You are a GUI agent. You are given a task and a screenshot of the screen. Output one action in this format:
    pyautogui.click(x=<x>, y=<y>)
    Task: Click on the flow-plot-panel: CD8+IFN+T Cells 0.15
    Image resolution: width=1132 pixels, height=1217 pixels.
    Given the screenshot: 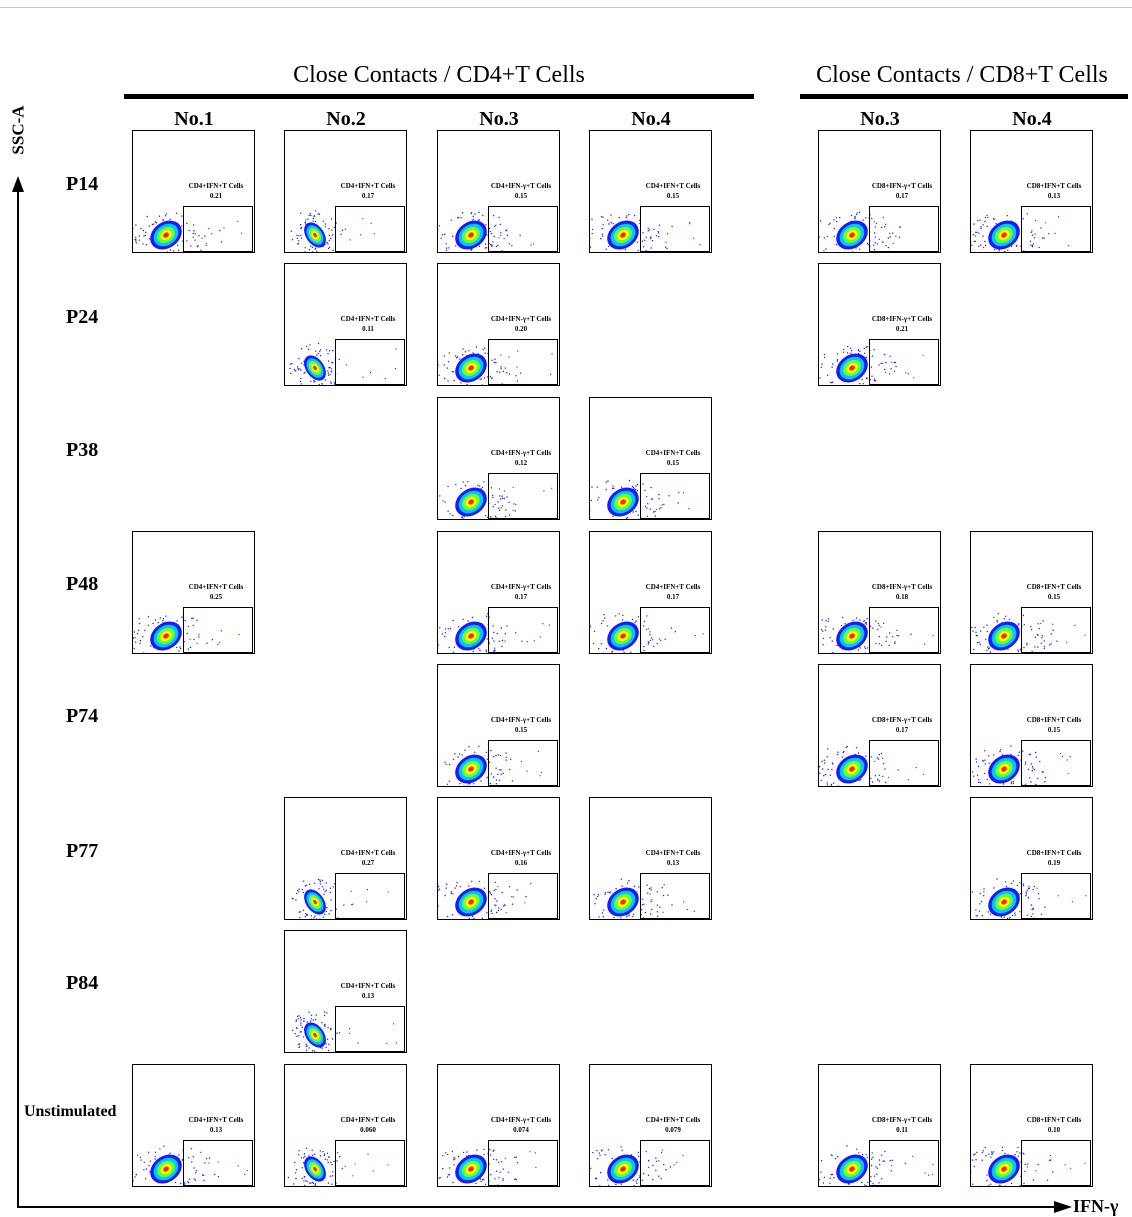 What is the action you would take?
    pyautogui.click(x=1031, y=592)
    